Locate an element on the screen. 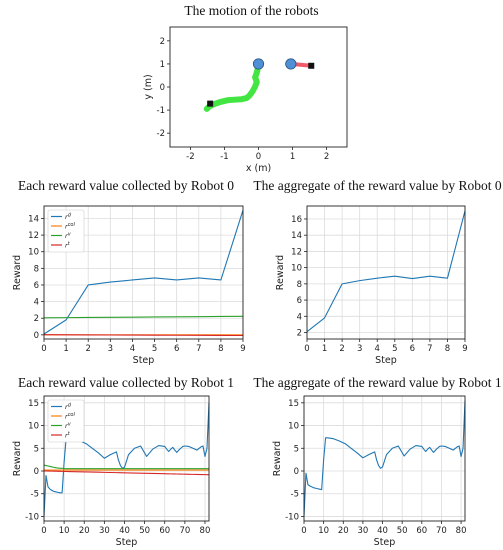 The width and height of the screenshot is (503, 550). r1-each-ytick-label: 0 is located at coordinates (36, 472).